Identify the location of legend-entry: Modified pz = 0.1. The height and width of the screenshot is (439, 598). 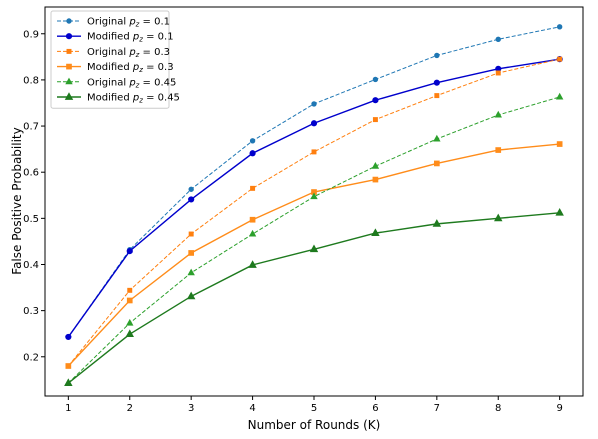
(115, 38).